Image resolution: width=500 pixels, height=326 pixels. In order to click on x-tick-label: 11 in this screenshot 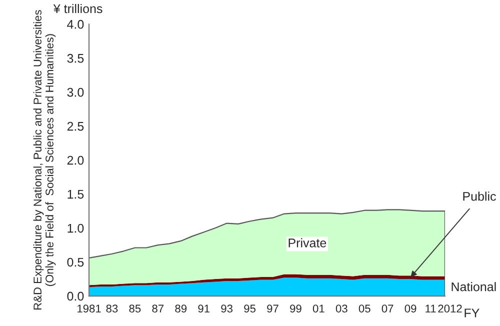, I will do `click(431, 308)`.